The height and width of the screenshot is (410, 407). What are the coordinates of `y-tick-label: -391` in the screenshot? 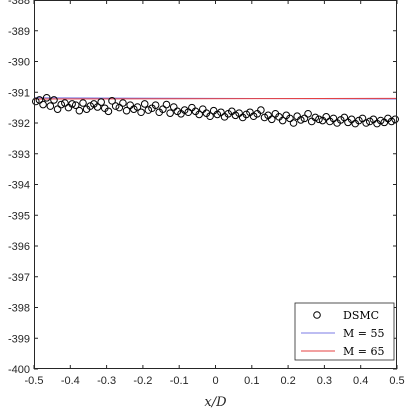 It's located at (19, 93).